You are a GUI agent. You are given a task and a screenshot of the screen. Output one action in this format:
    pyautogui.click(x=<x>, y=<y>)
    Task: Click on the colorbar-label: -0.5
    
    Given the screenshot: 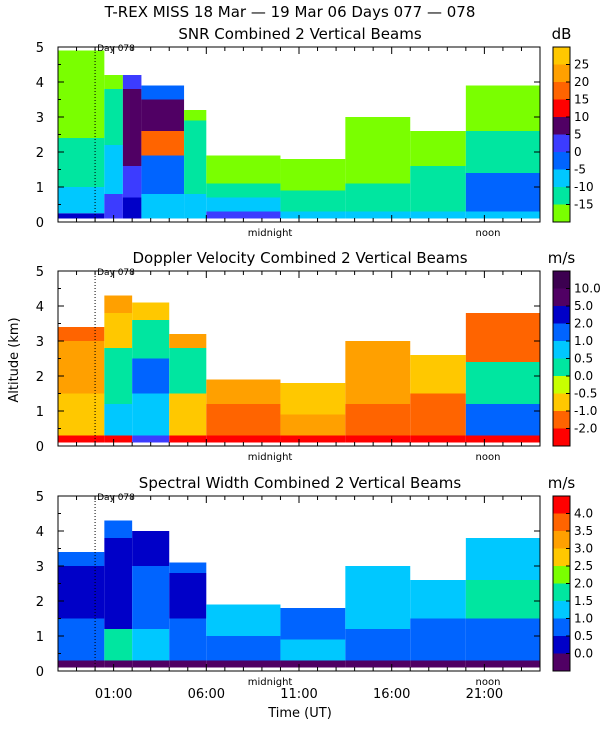 What is the action you would take?
    pyautogui.click(x=585, y=394)
    